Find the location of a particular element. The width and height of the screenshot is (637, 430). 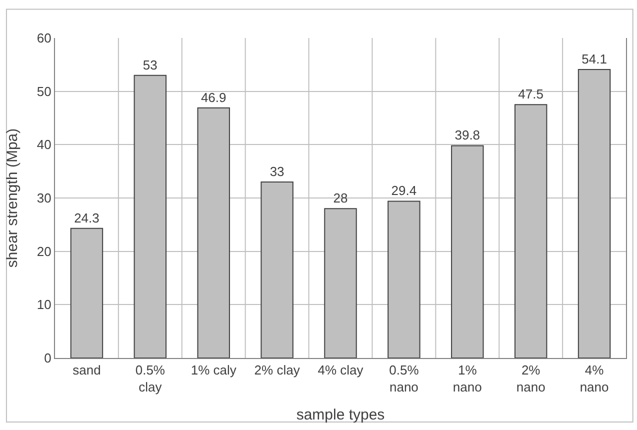

y-tick-label: 10 is located at coordinates (44, 304).